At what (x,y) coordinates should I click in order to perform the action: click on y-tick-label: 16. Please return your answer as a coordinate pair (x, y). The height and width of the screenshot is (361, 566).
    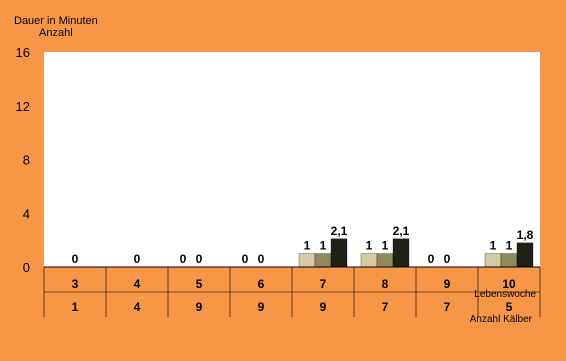
    Looking at the image, I should click on (23, 52).